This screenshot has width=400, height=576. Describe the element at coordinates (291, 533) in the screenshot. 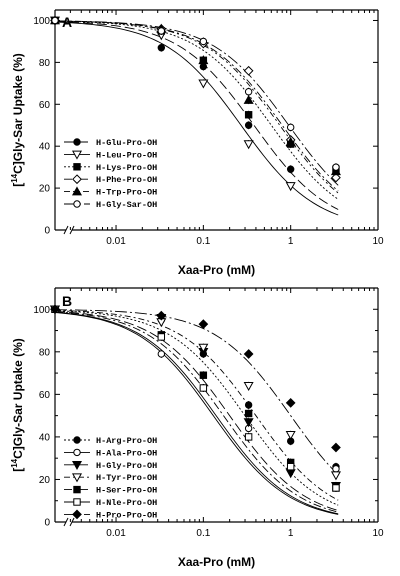

I see `x-tick-label: 1` at that location.